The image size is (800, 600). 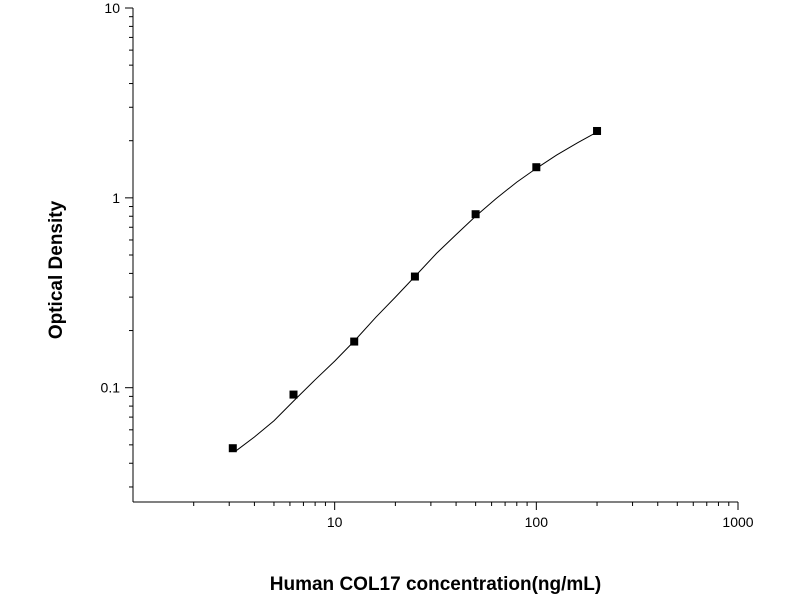 What do you see at coordinates (737, 522) in the screenshot?
I see `x-tick-label: 1000` at bounding box center [737, 522].